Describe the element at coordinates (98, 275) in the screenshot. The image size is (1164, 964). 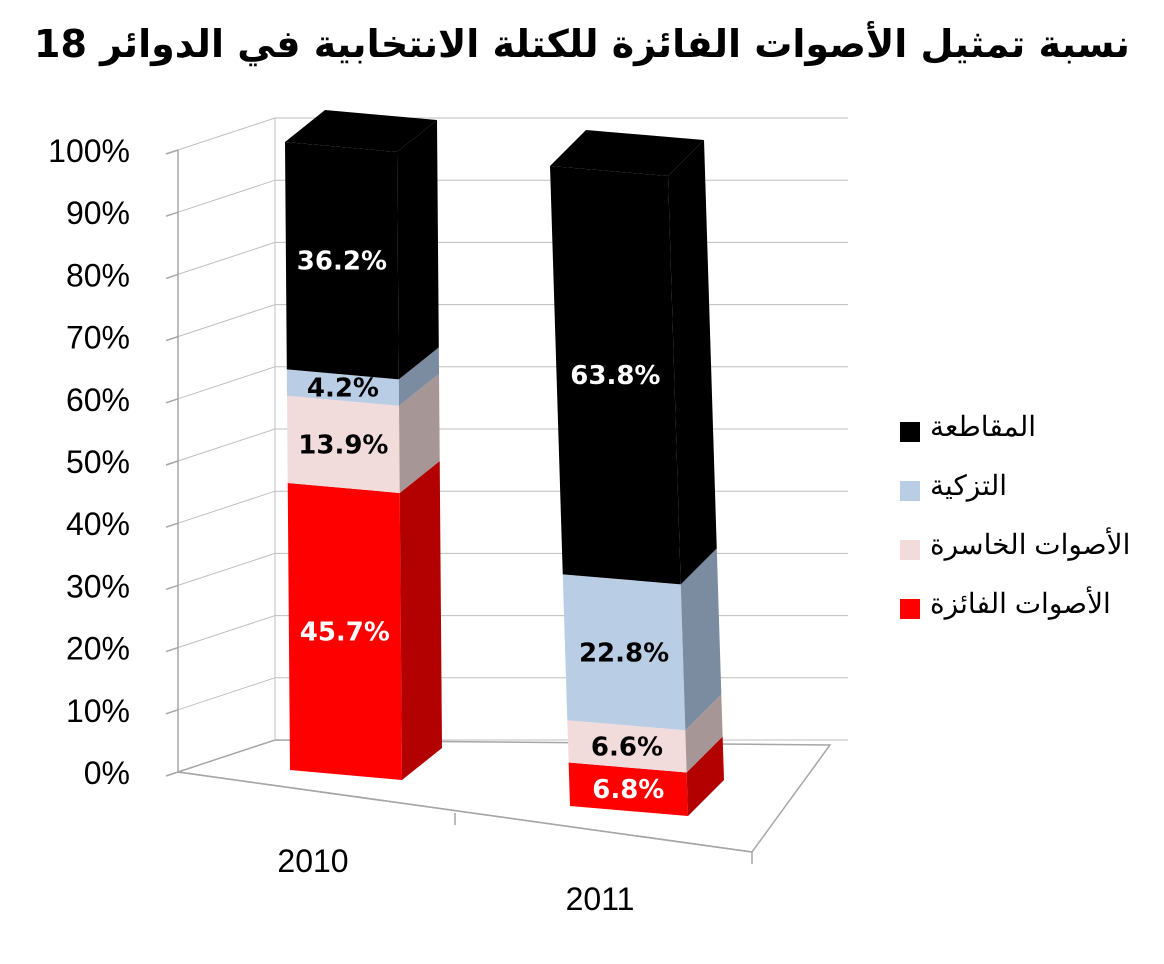
I see `y-tick-label: 80%` at that location.